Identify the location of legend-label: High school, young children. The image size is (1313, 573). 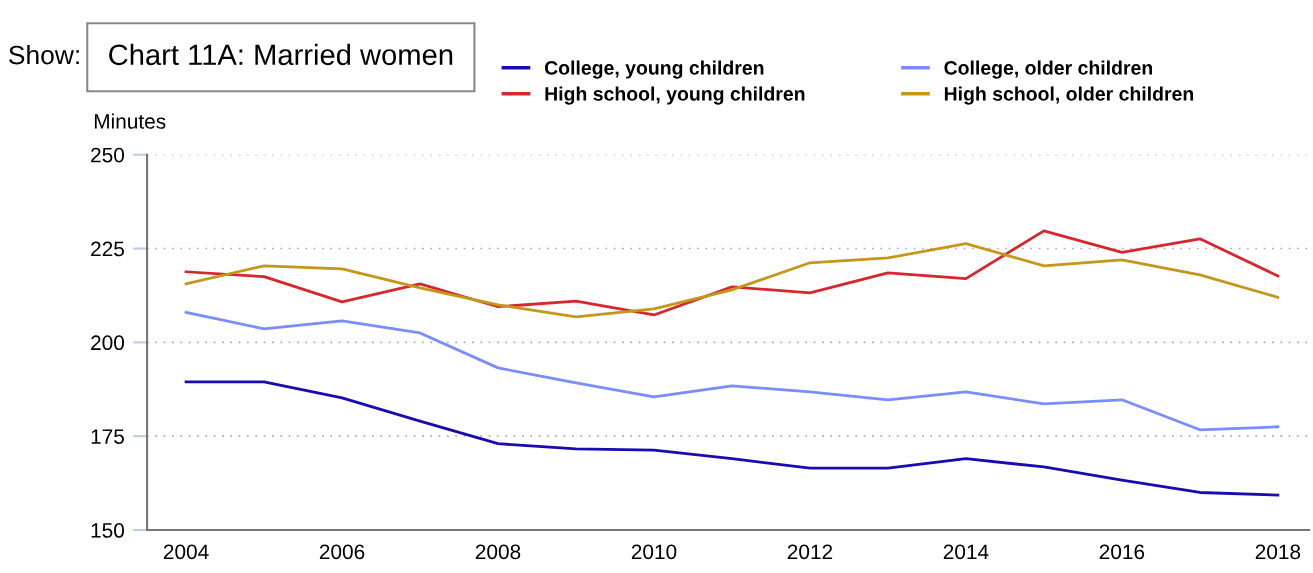
(675, 95).